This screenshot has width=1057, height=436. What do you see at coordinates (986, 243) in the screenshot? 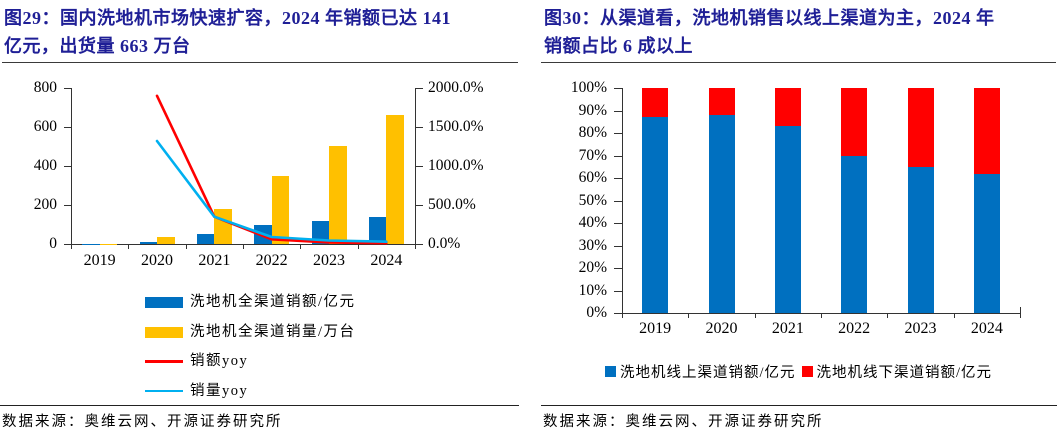
I see `bar-online-2024` at bounding box center [986, 243].